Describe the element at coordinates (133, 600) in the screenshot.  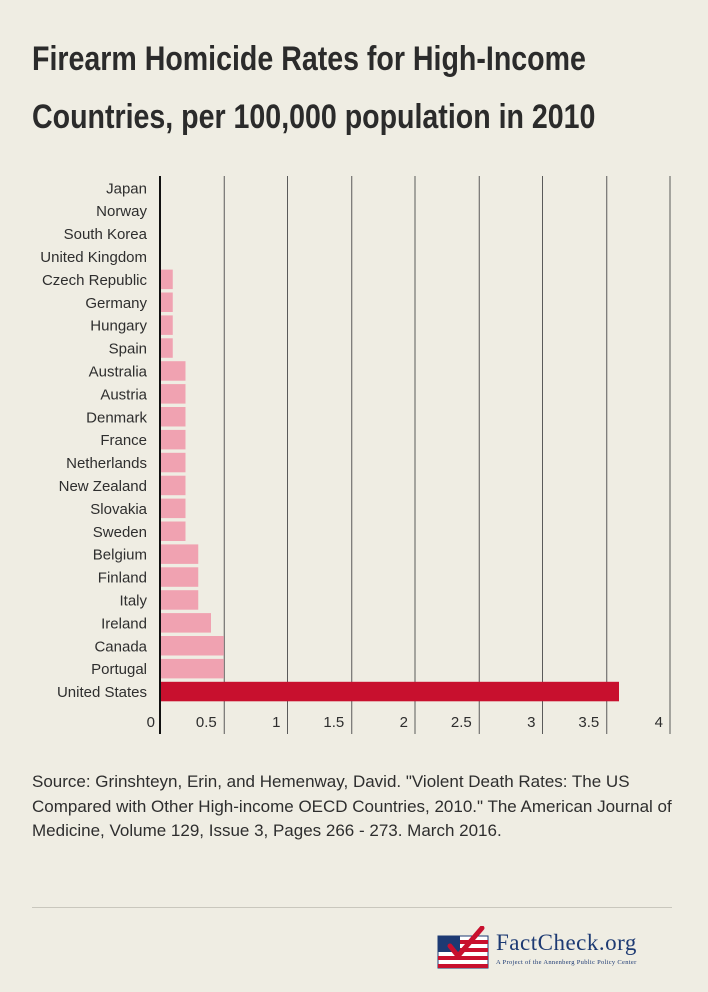
I see `category-label: Italy` at that location.